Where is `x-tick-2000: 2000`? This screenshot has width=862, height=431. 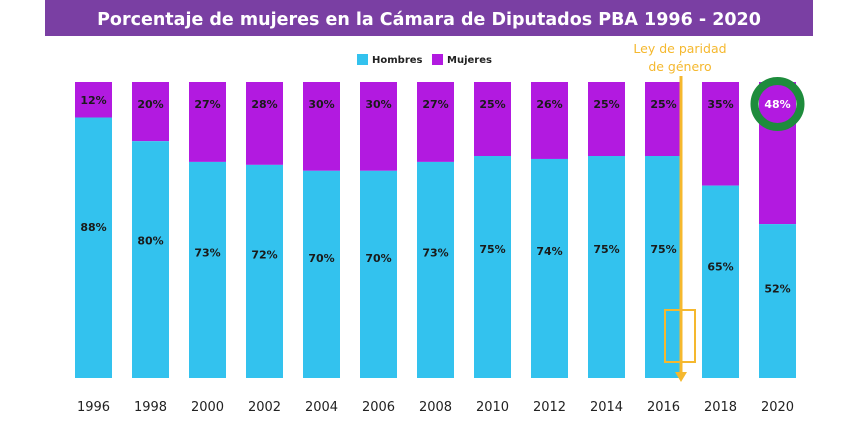 x-tick-2000: 2000 is located at coordinates (207, 407).